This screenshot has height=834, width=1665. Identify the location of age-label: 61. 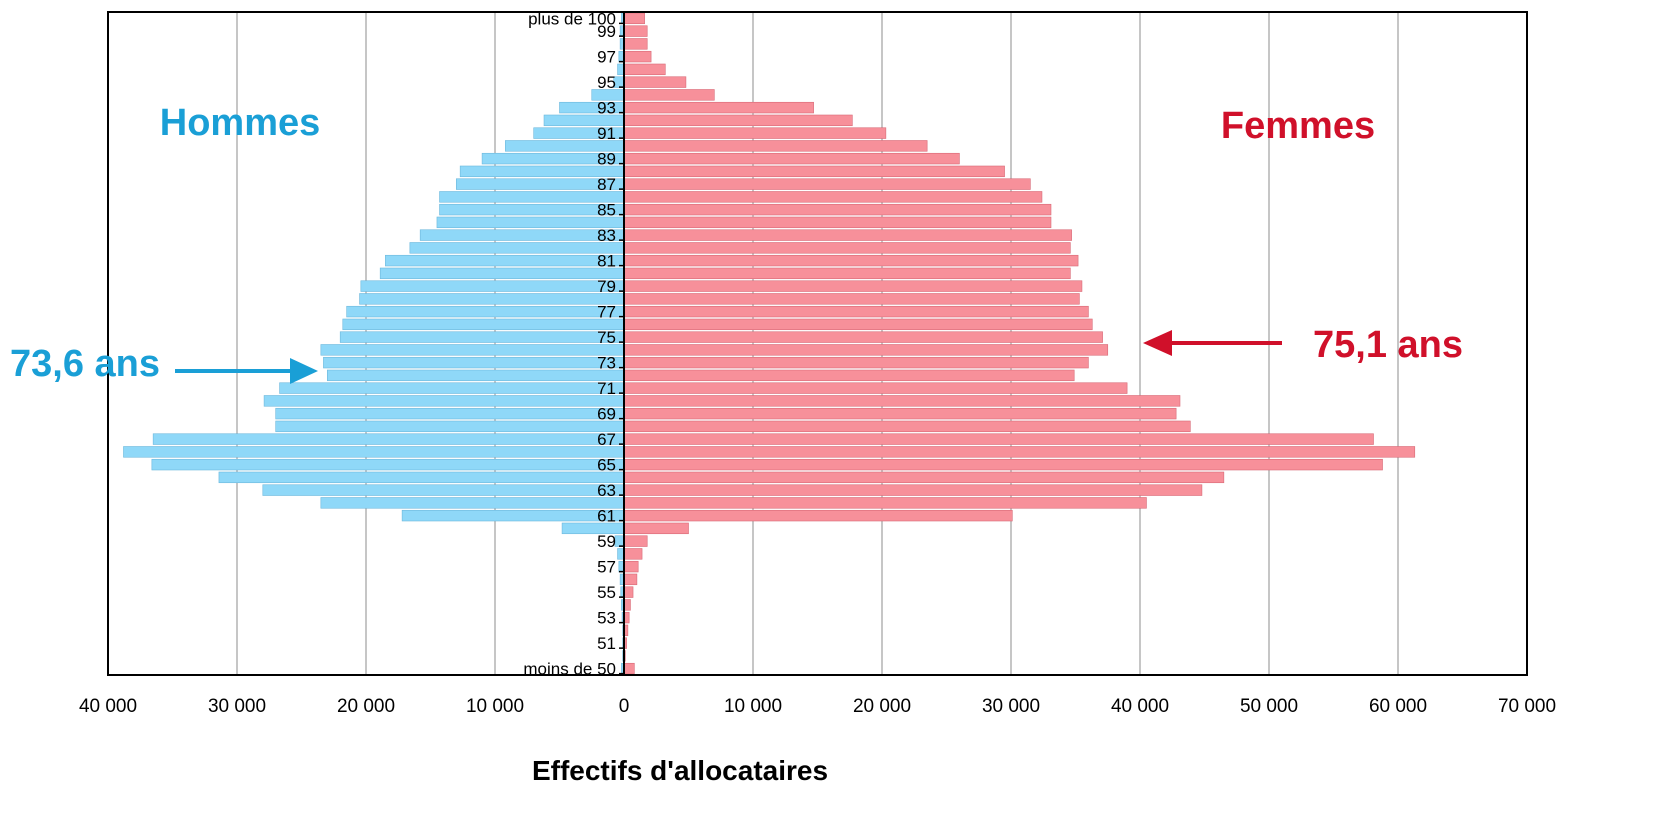
(606, 516).